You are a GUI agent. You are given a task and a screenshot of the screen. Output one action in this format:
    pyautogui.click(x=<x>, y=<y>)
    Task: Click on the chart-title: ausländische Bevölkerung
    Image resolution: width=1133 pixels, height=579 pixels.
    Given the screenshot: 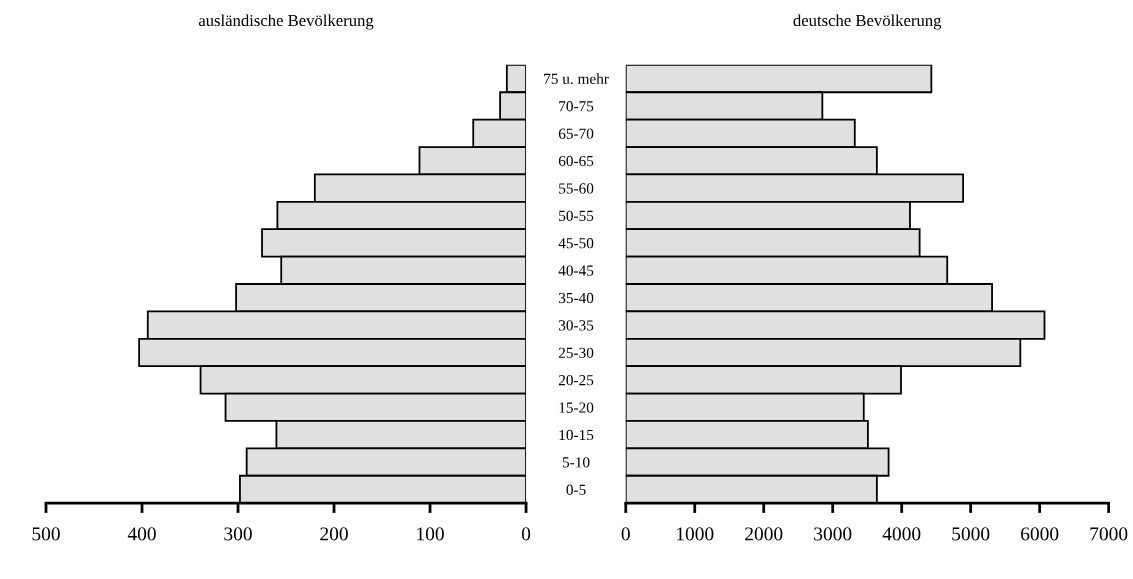 What is the action you would take?
    pyautogui.click(x=286, y=22)
    